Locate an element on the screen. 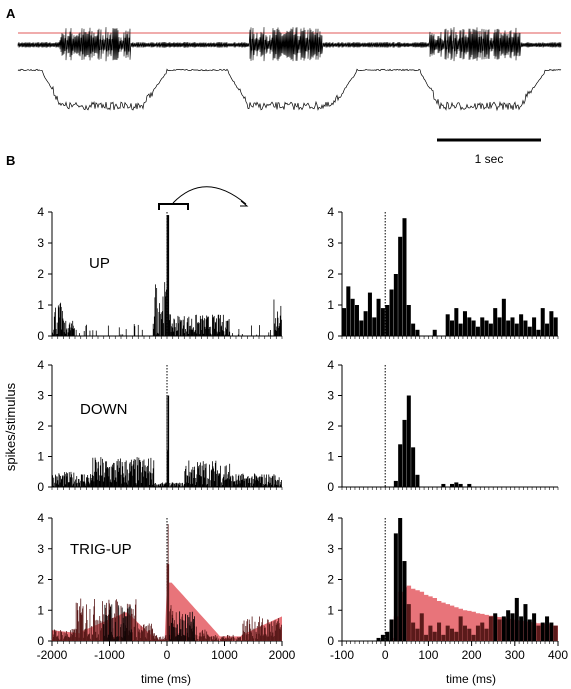  left-0-y-tick-label: 4 is located at coordinates (40, 212).